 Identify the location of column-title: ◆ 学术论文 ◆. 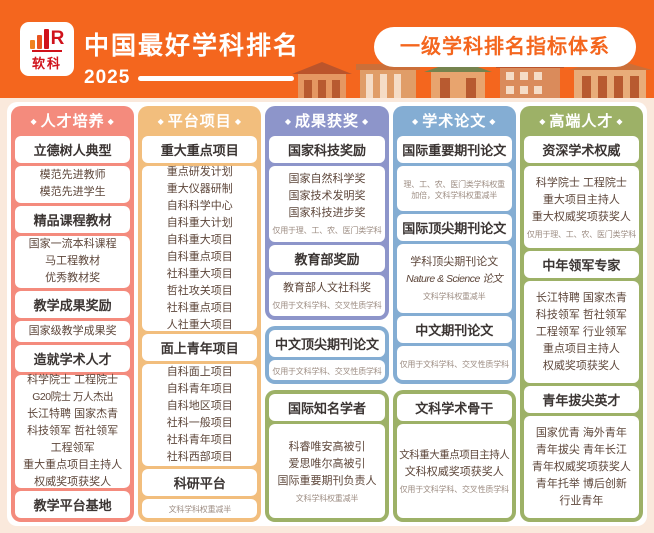
(454, 121).